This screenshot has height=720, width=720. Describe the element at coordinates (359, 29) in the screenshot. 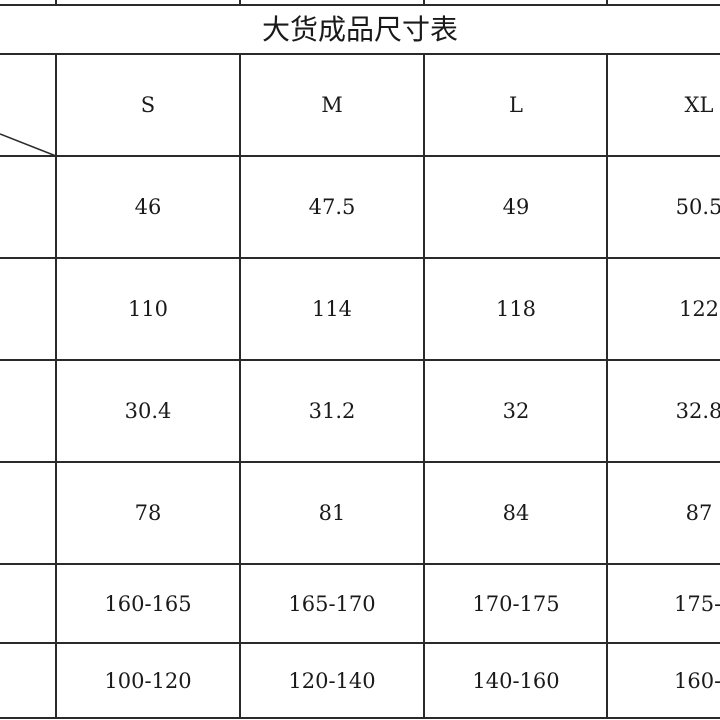

I see `table-title: 大货成品尺寸表` at that location.